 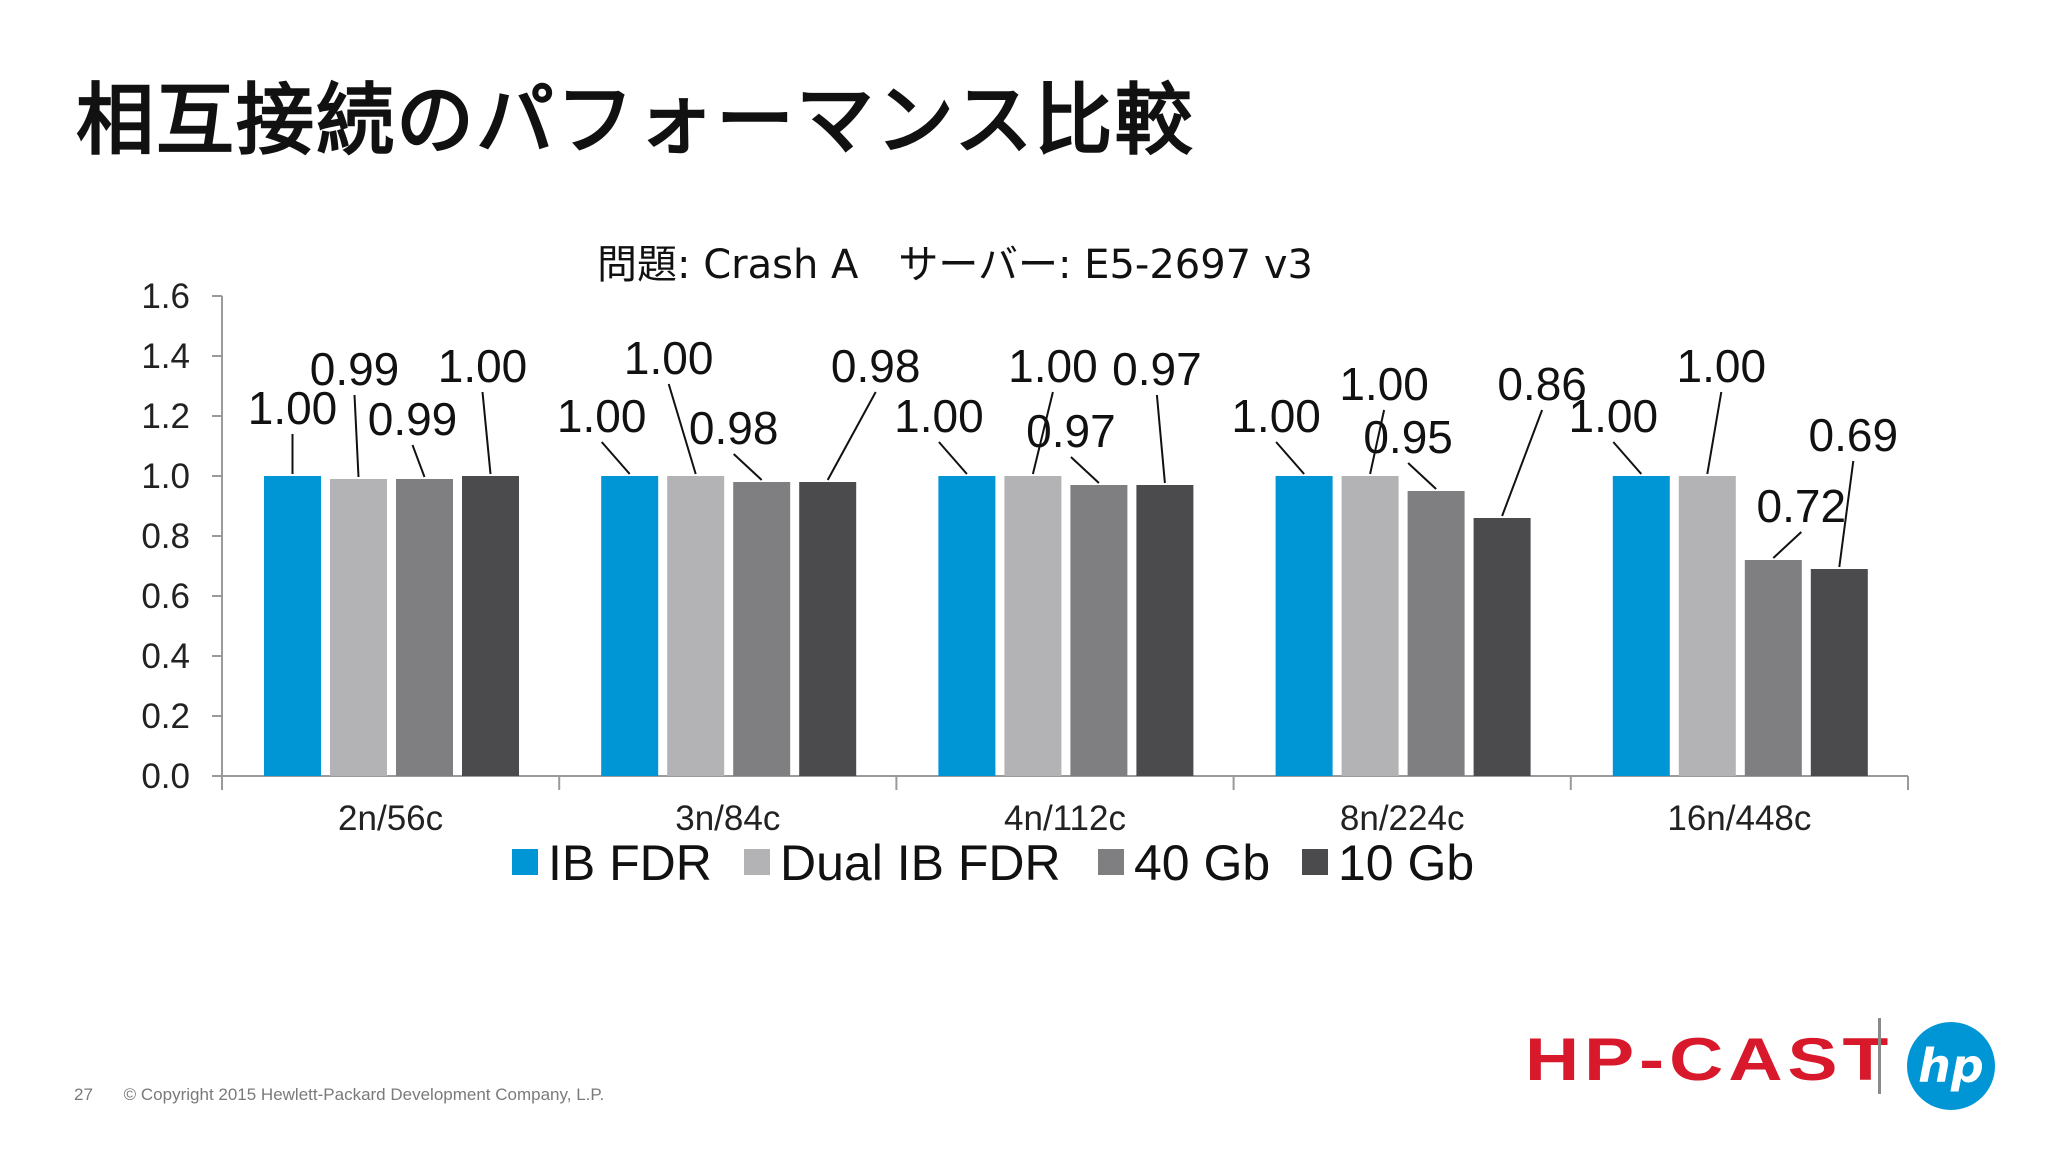 What do you see at coordinates (1202, 863) in the screenshot?
I see `legend-label: 40 Gb` at bounding box center [1202, 863].